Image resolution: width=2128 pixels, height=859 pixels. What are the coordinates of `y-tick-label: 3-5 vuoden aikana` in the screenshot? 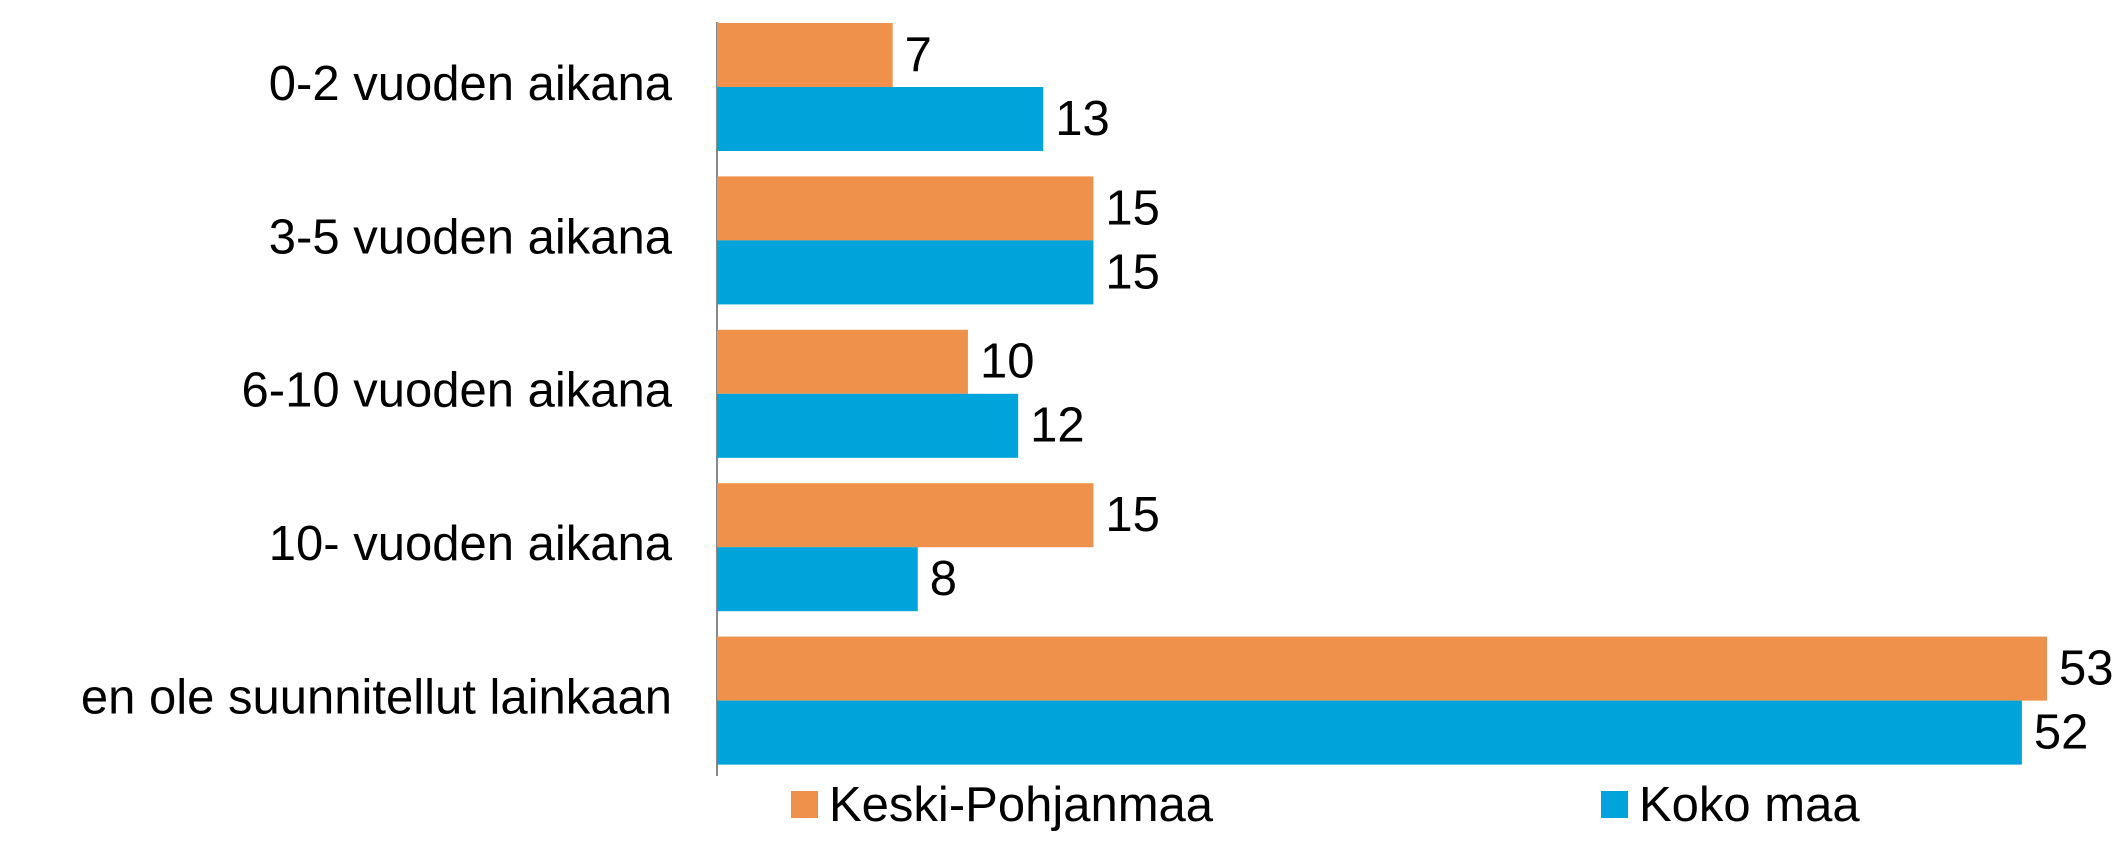 It's located at (471, 237).